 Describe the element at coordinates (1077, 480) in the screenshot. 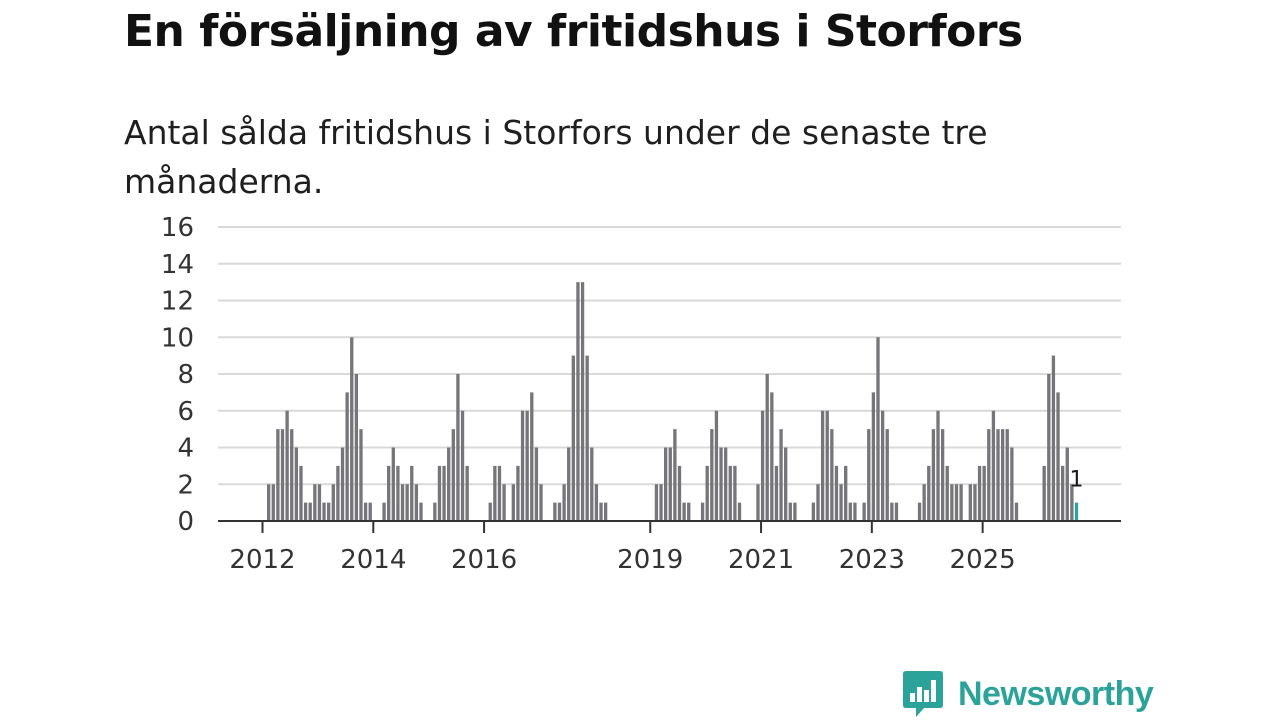

I see `highlight-value-label: 1` at that location.